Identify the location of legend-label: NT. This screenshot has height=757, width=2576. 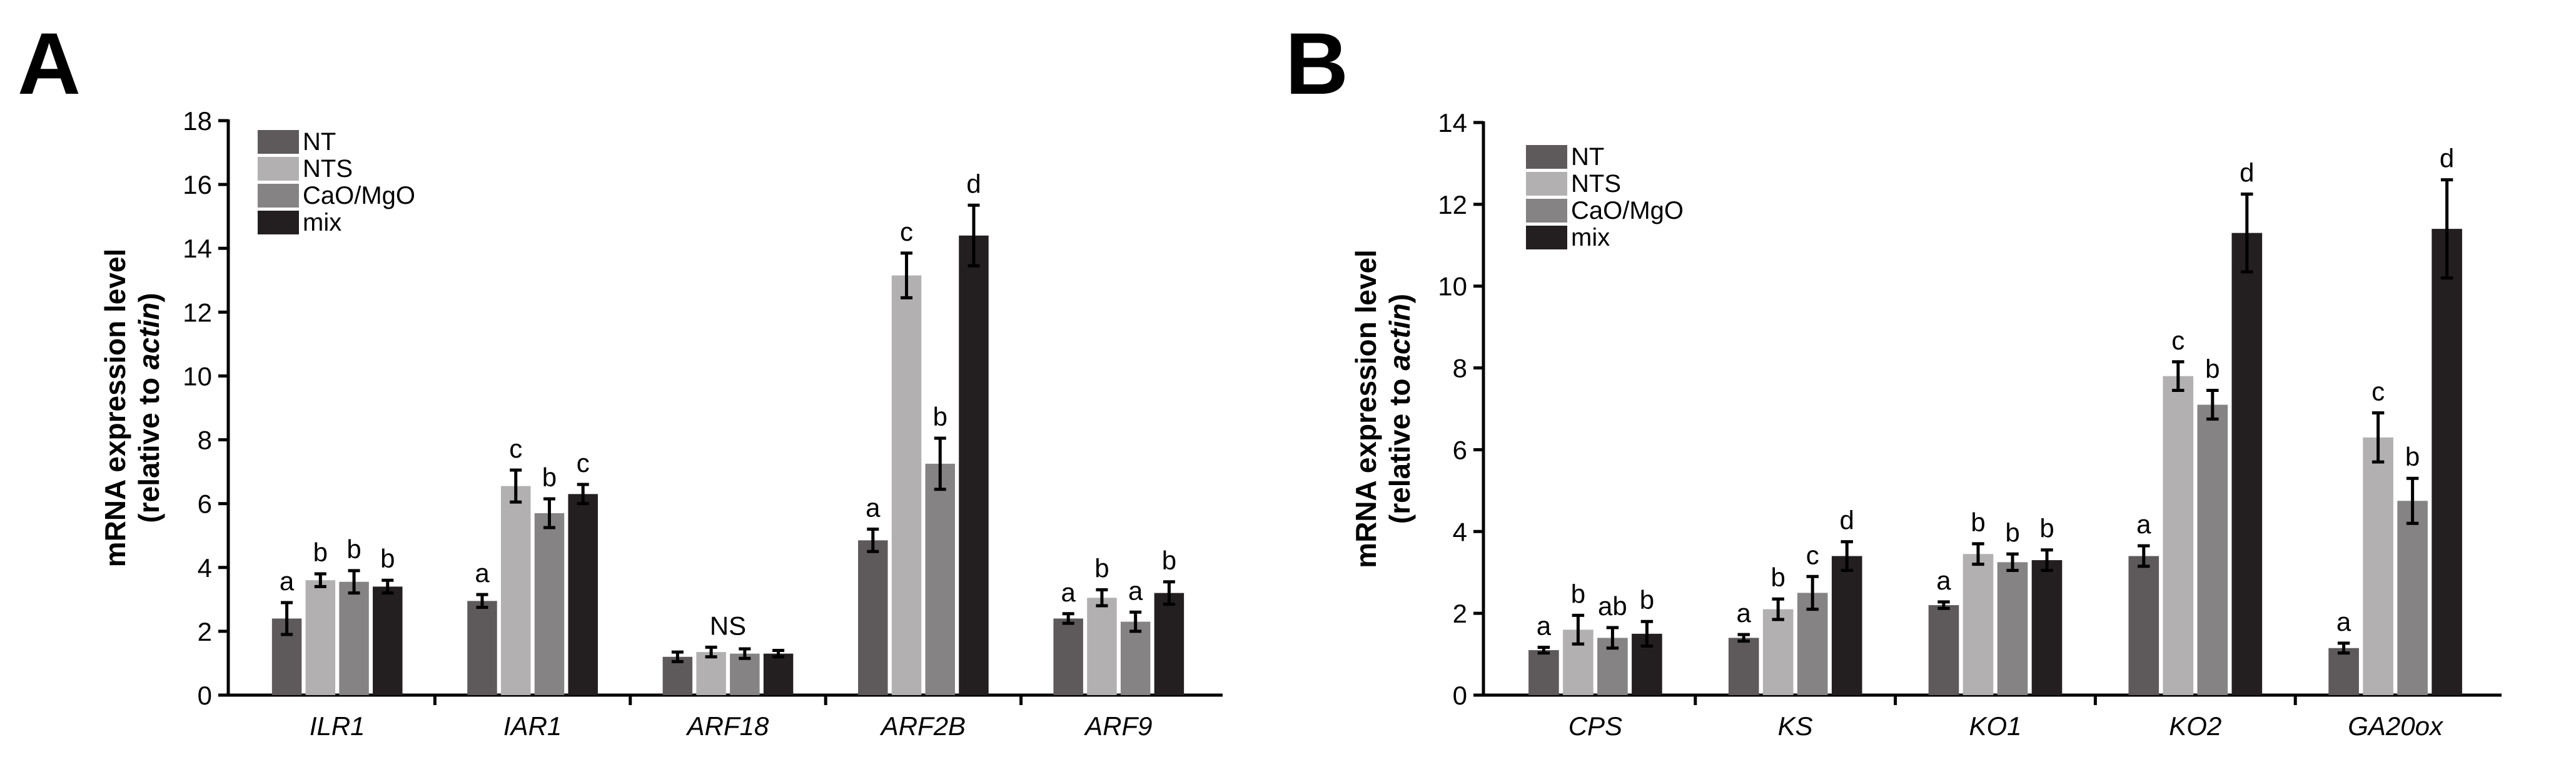
(1587, 157).